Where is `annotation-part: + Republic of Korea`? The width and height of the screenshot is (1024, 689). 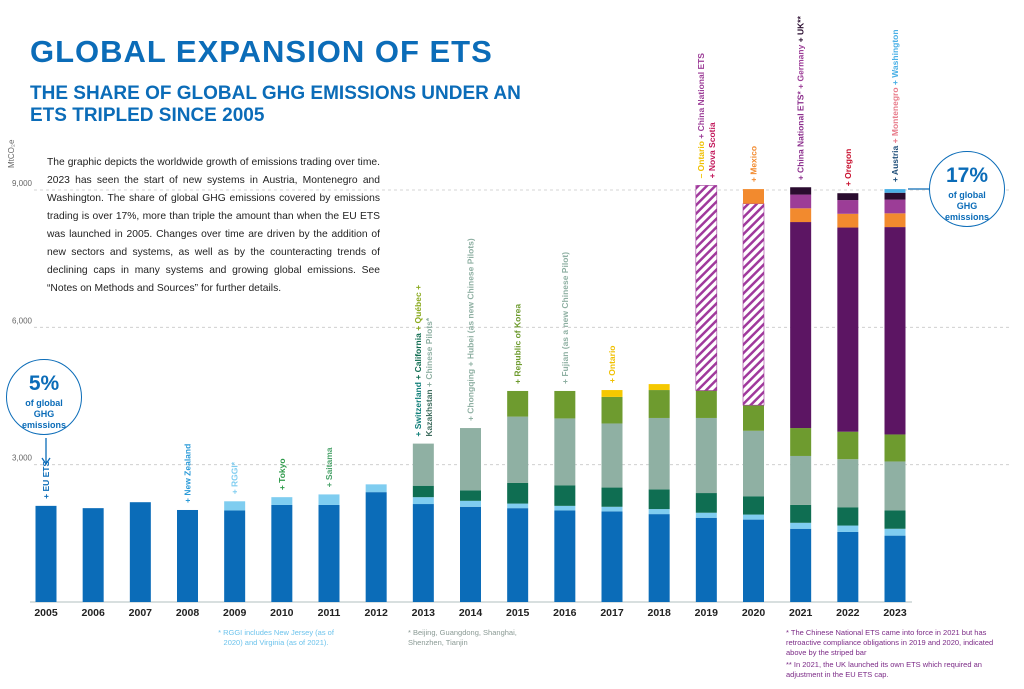
annotation-part: + Republic of Korea is located at coordinates (518, 344).